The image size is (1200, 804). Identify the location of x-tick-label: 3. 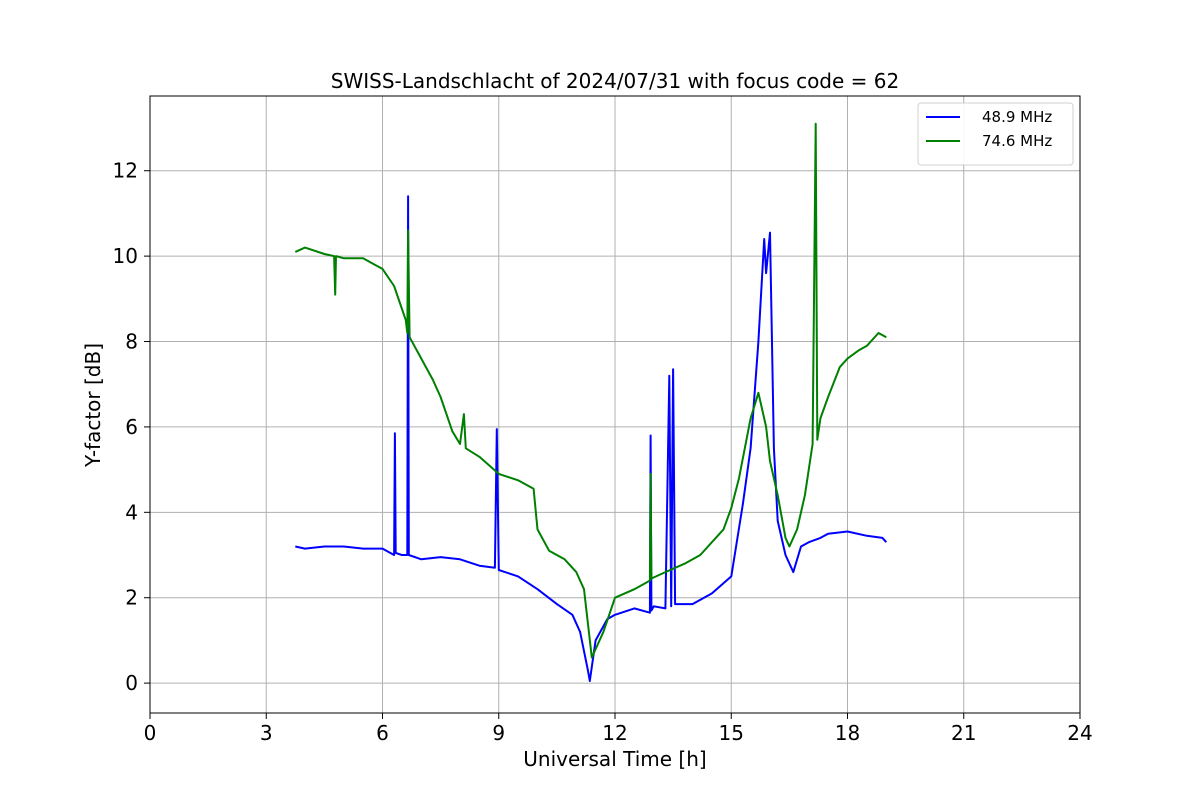
(266, 733).